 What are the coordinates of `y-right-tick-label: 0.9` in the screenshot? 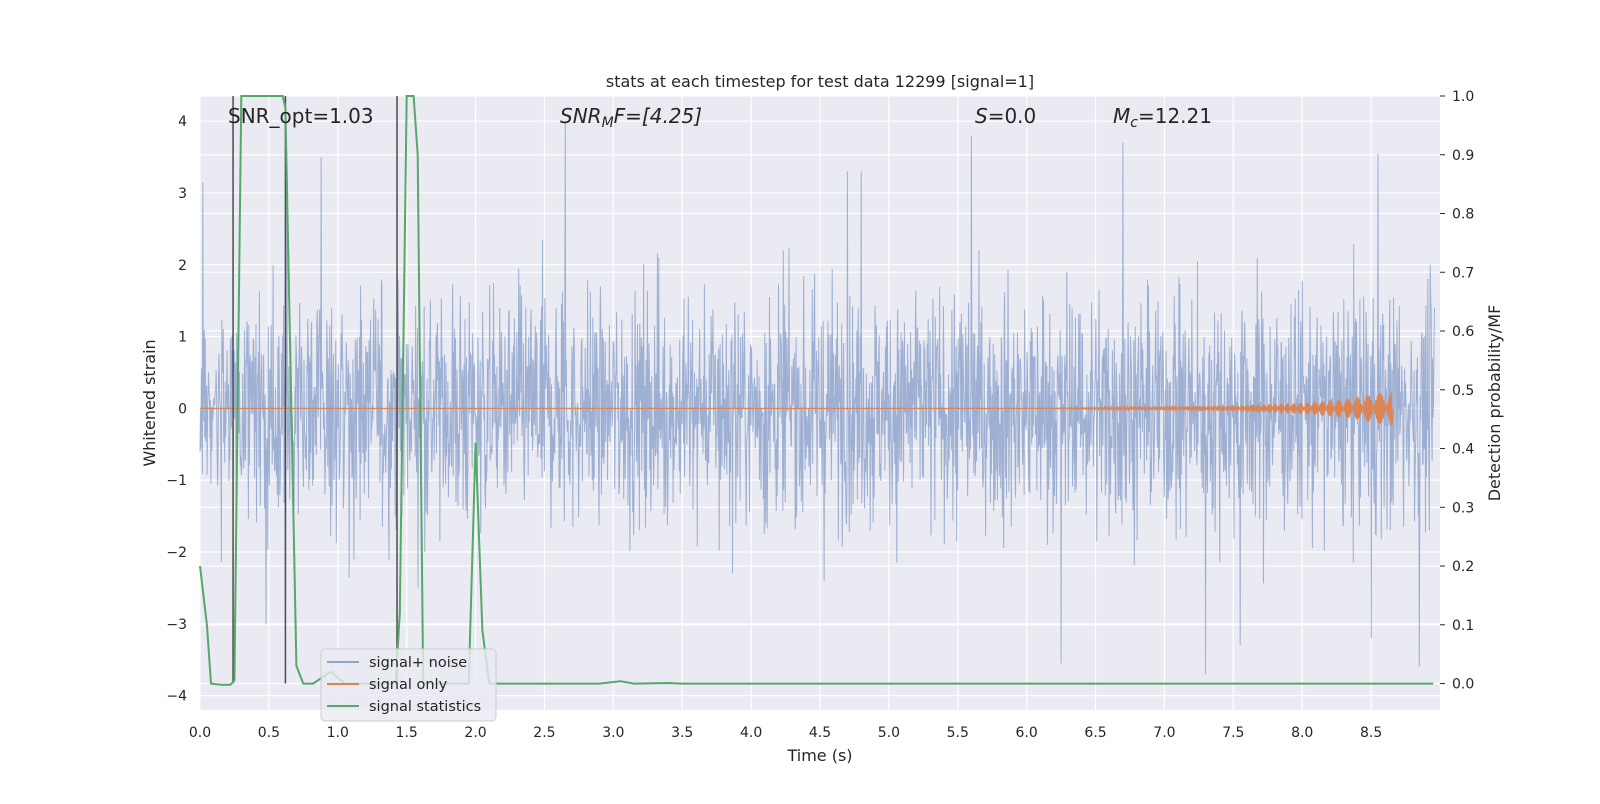 It's located at (1463, 156).